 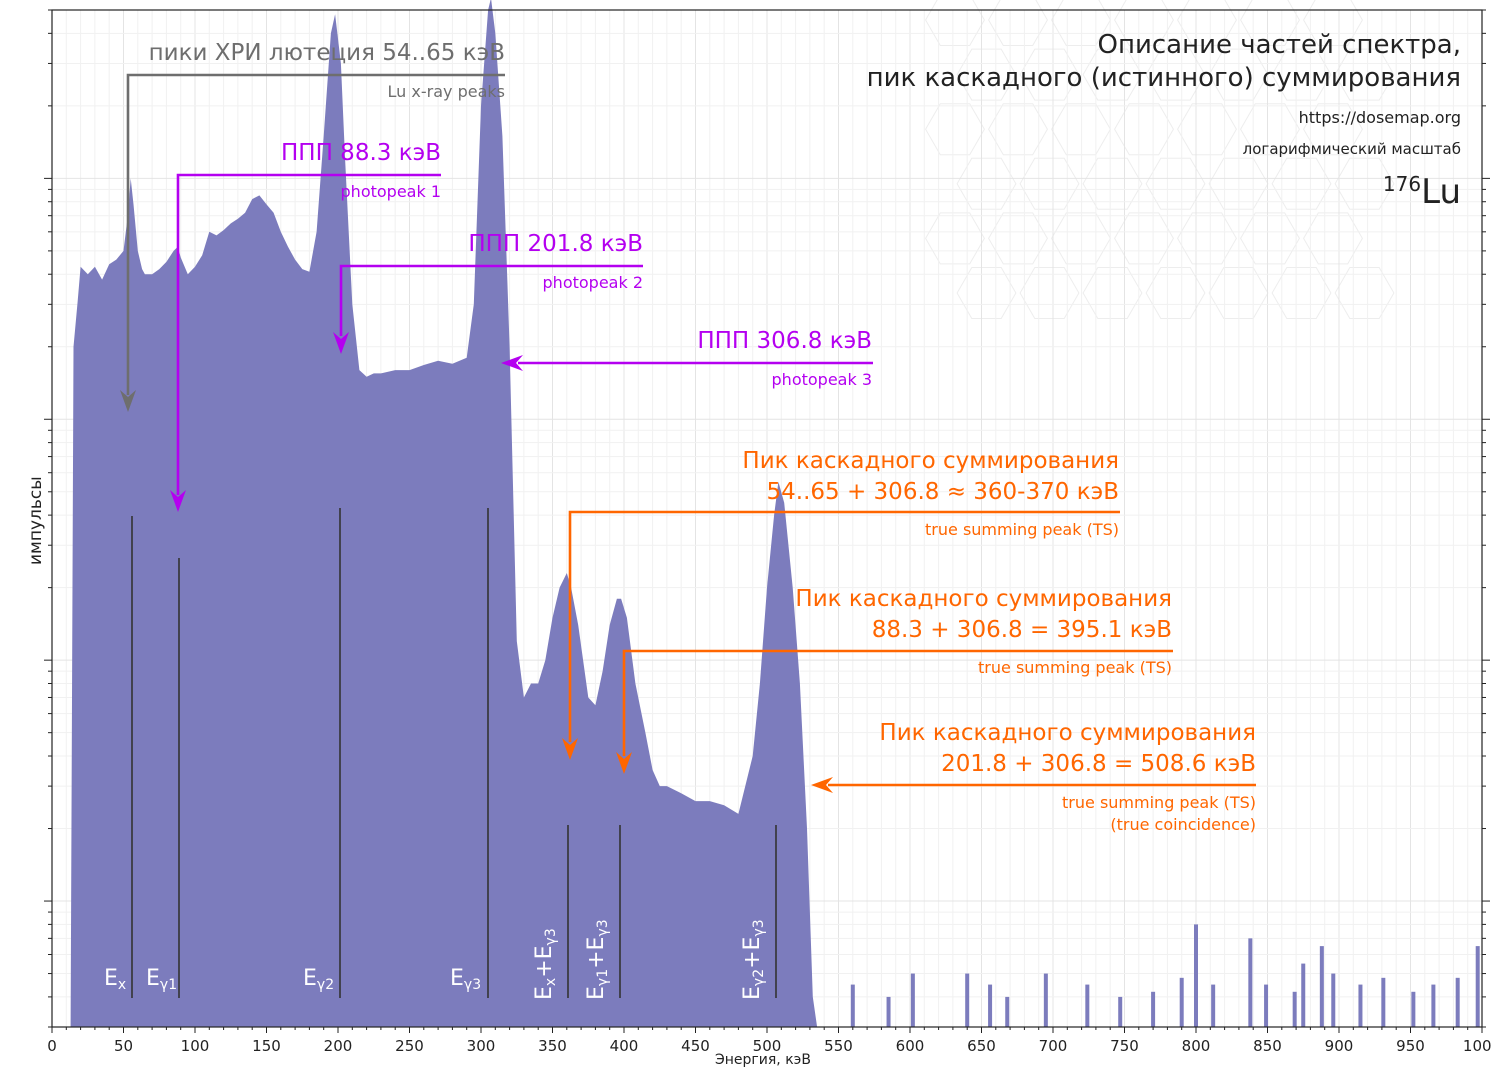 I want to click on peak-label: Eγ2, so click(x=318, y=979).